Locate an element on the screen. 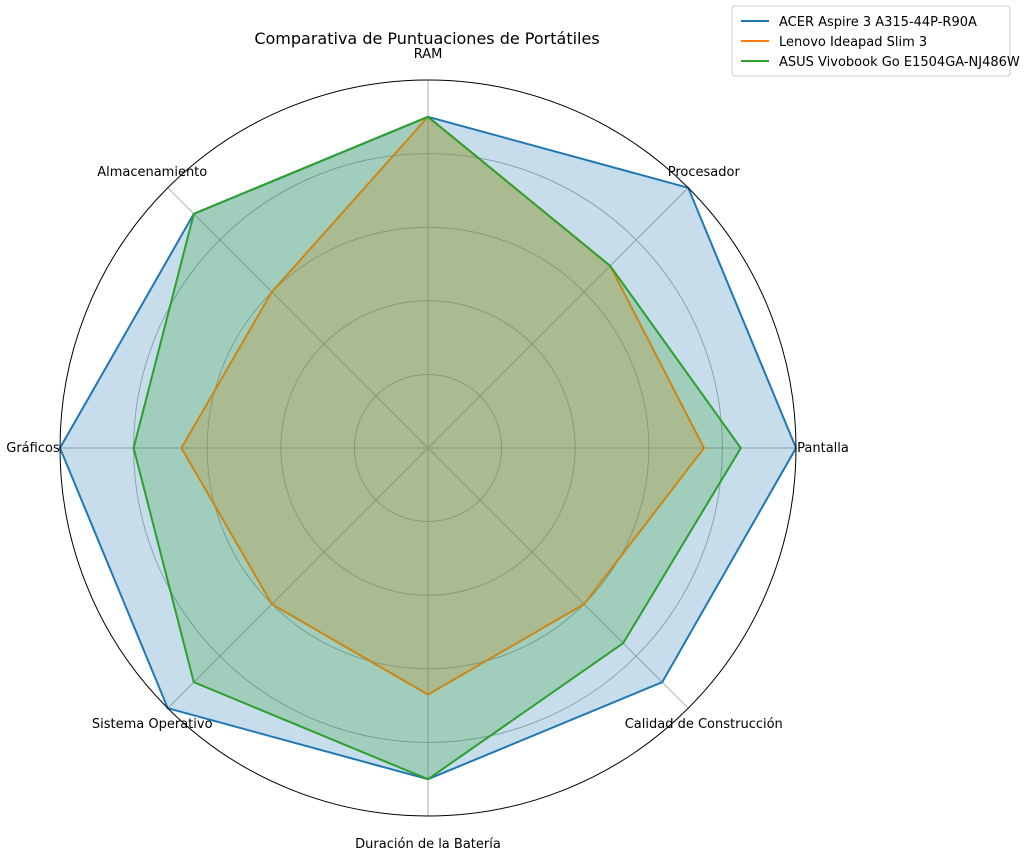 The height and width of the screenshot is (858, 1024). axis-label-procesador: Procesador is located at coordinates (704, 172).